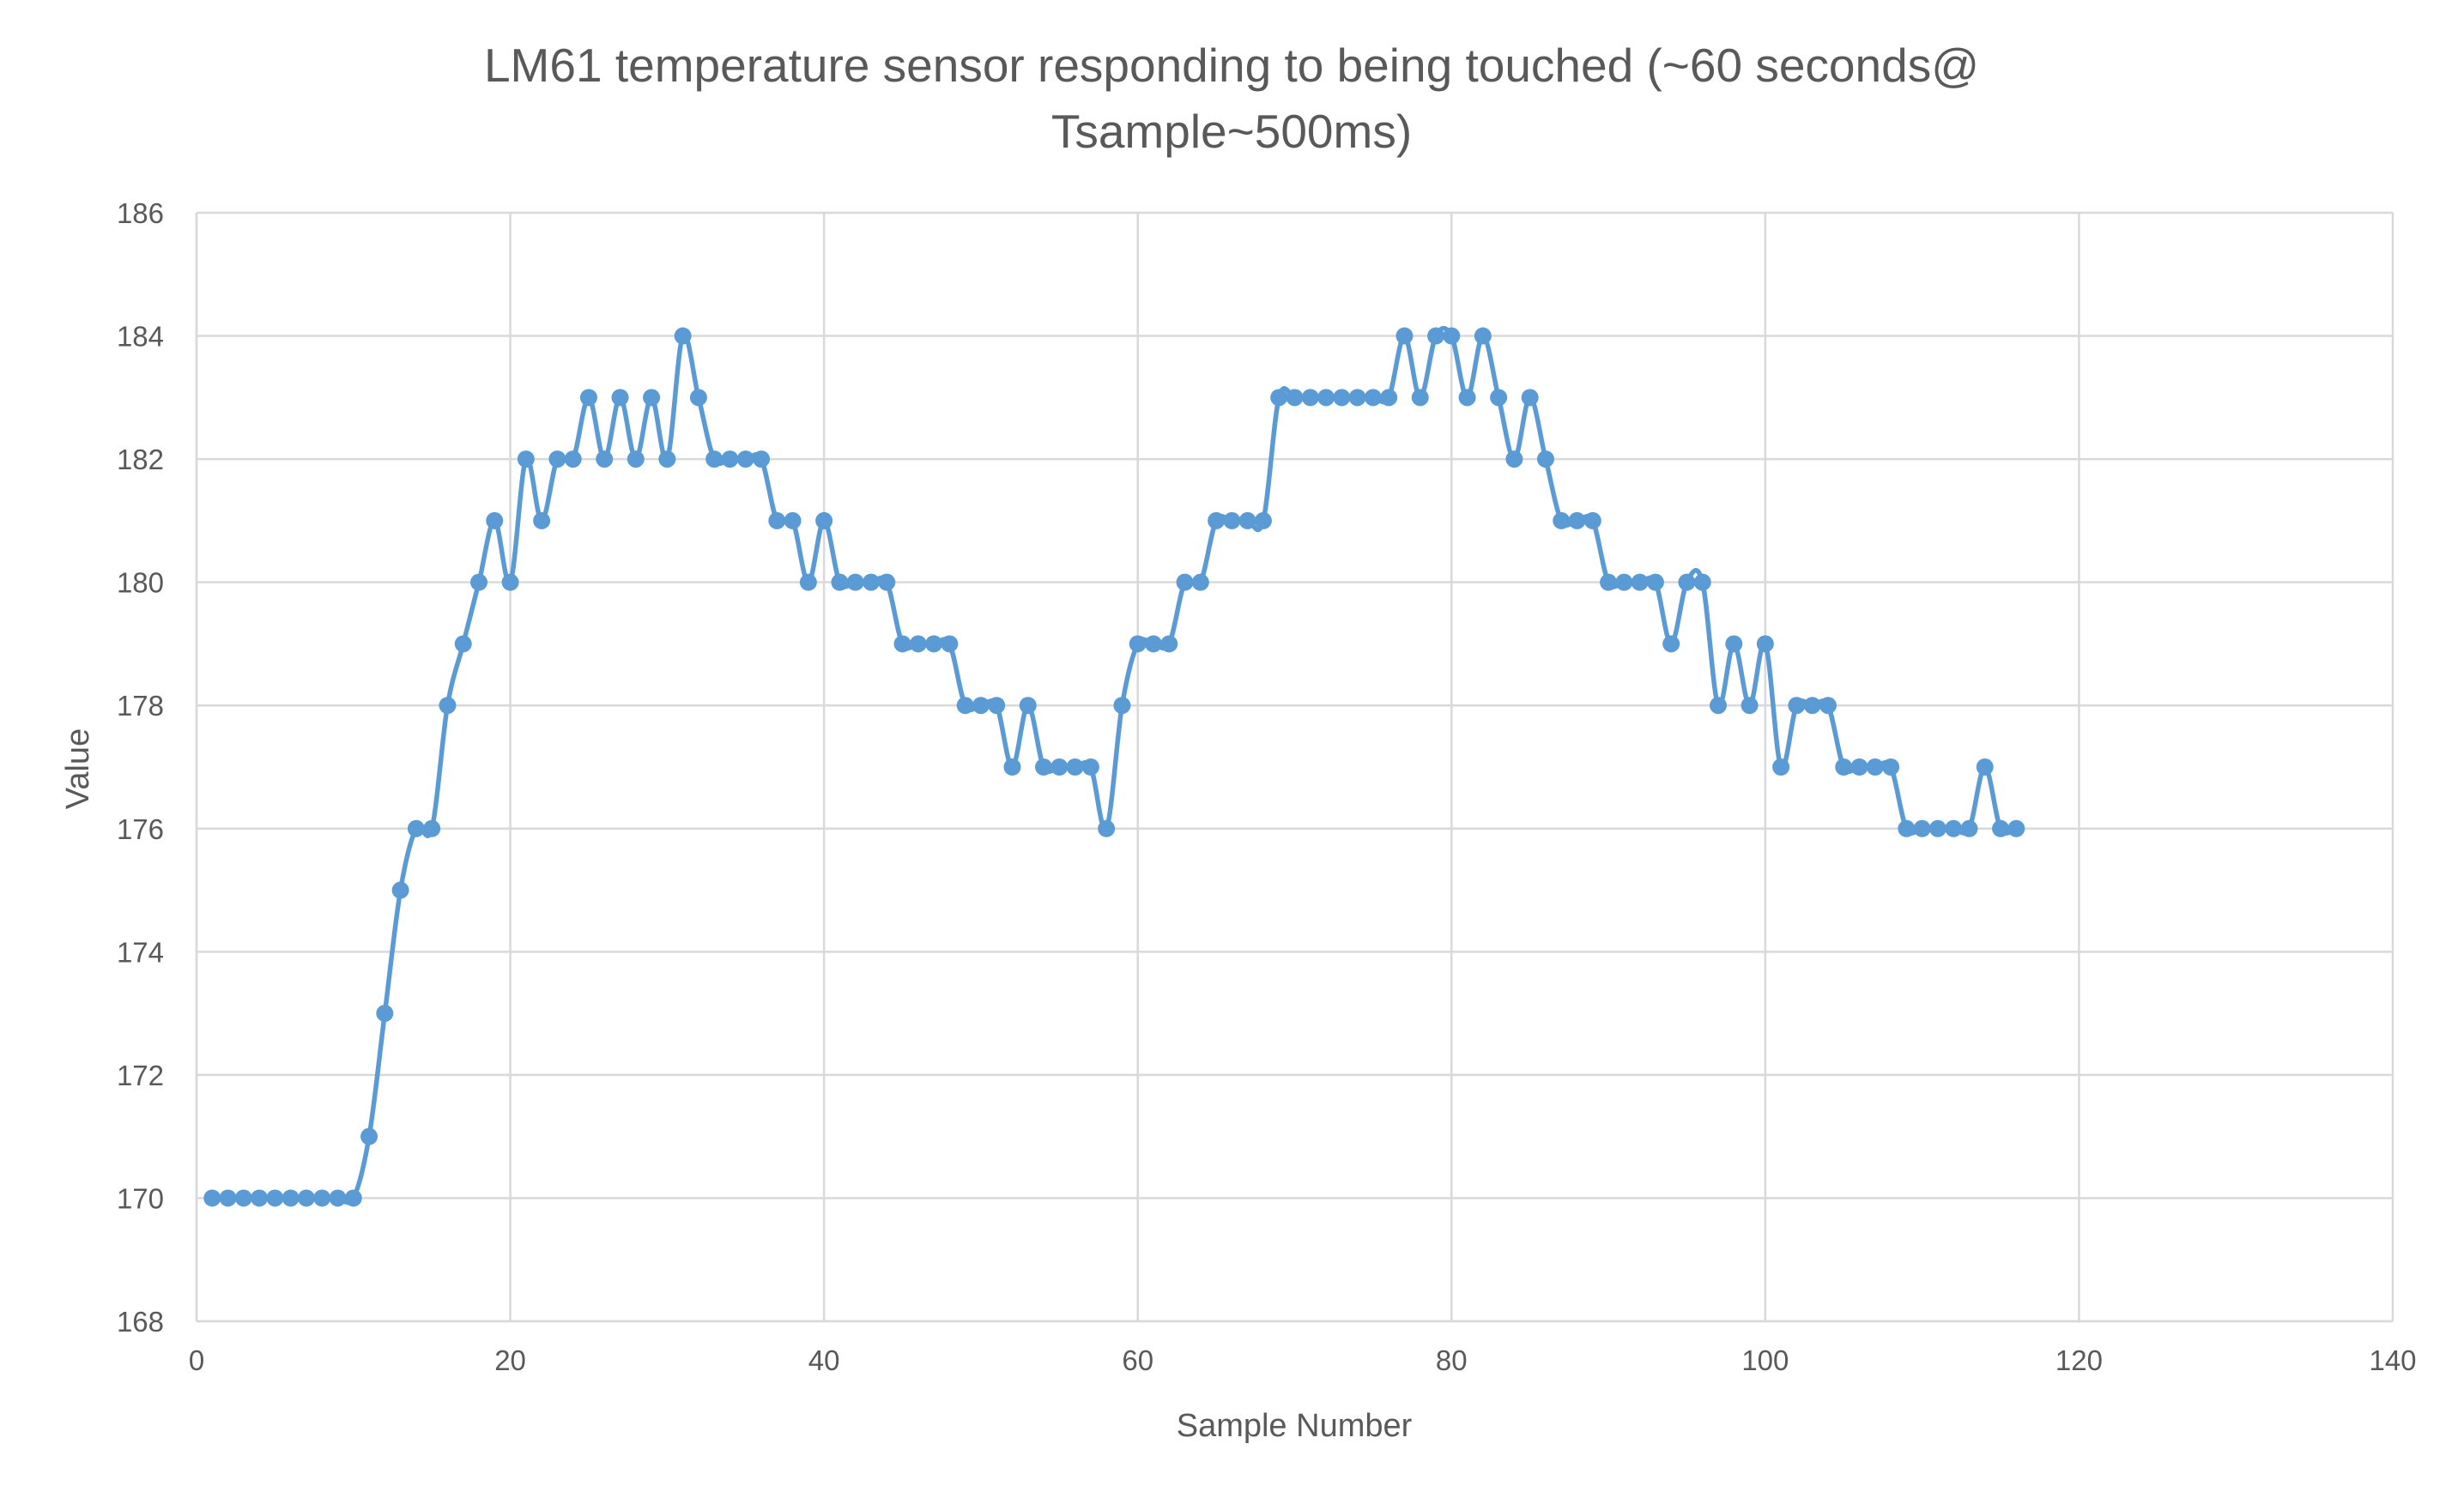  Describe the element at coordinates (1231, 131) in the screenshot. I see `chart-title-line-2: Tsample~500ms)` at that location.